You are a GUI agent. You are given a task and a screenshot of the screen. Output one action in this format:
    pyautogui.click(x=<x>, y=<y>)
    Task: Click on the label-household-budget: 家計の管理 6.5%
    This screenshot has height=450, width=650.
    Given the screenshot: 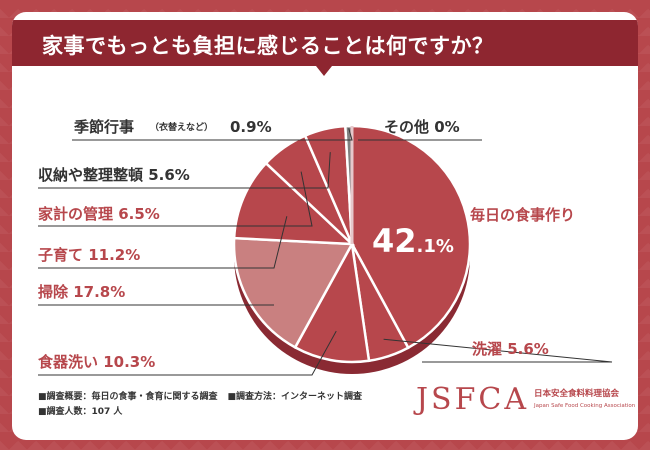 What is the action you would take?
    pyautogui.click(x=99, y=214)
    